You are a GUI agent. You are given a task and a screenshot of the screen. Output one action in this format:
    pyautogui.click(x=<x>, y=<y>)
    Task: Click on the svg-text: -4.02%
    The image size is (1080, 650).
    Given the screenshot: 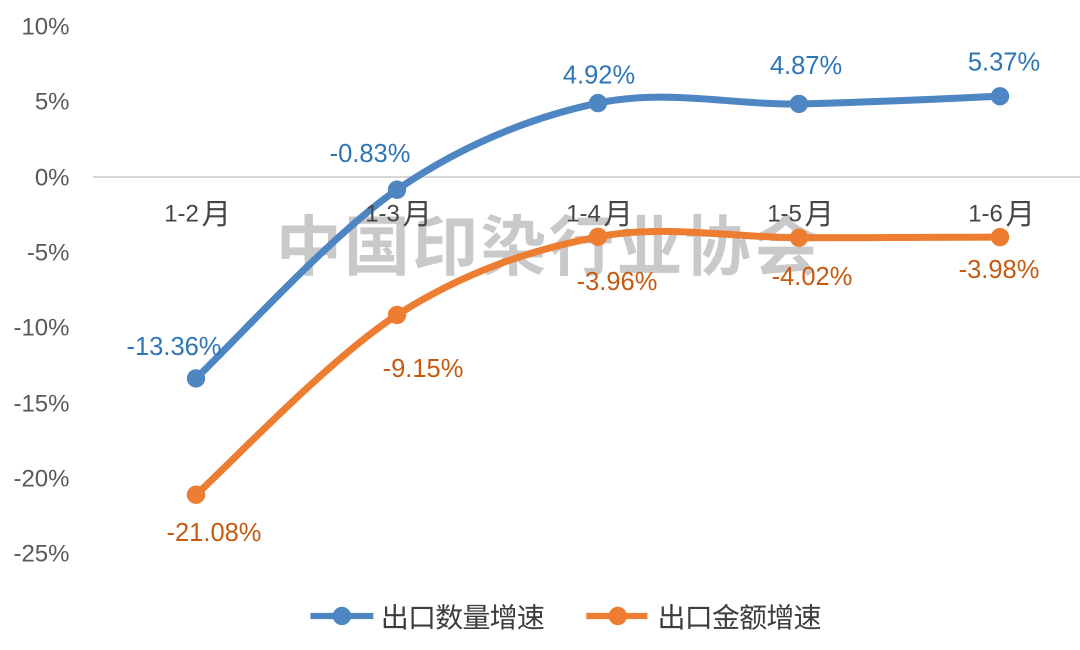 What is the action you would take?
    pyautogui.click(x=812, y=277)
    